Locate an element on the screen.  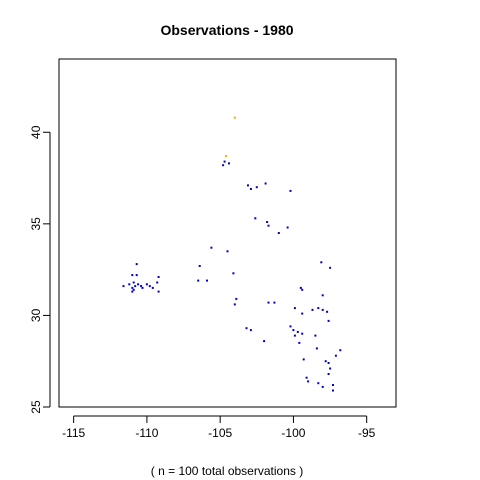
x-axis: -115 -110 -105 -100 -95 is located at coordinates (219, 427).